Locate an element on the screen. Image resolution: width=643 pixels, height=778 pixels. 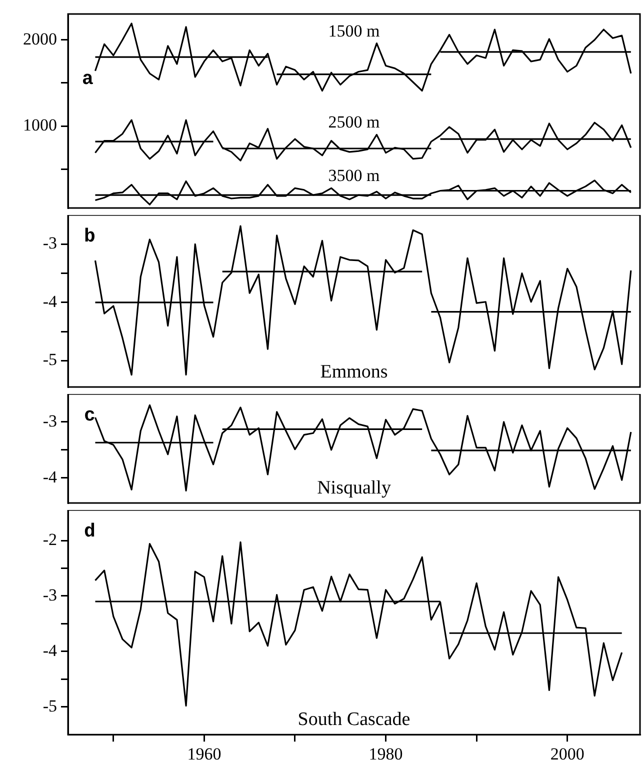
annotation: a is located at coordinates (88, 79).